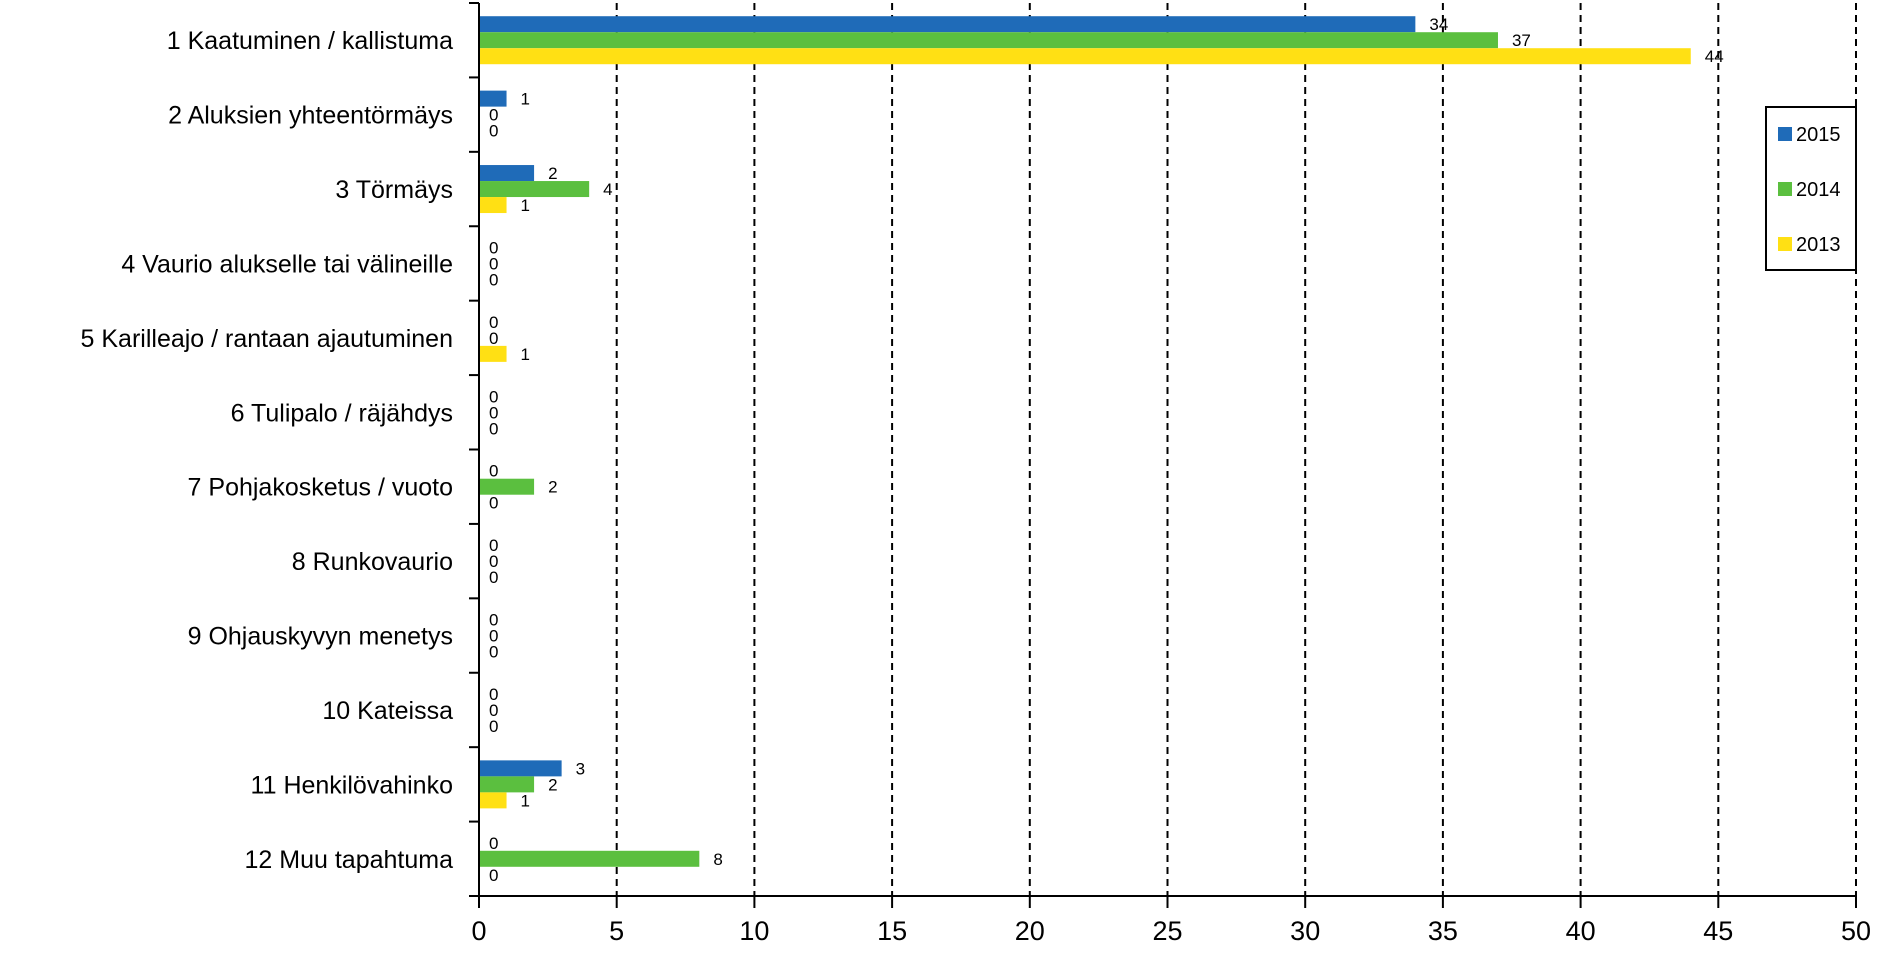 This screenshot has height=953, width=1882. Describe the element at coordinates (493, 412) in the screenshot. I see `data-label-2014-6: 0` at that location.